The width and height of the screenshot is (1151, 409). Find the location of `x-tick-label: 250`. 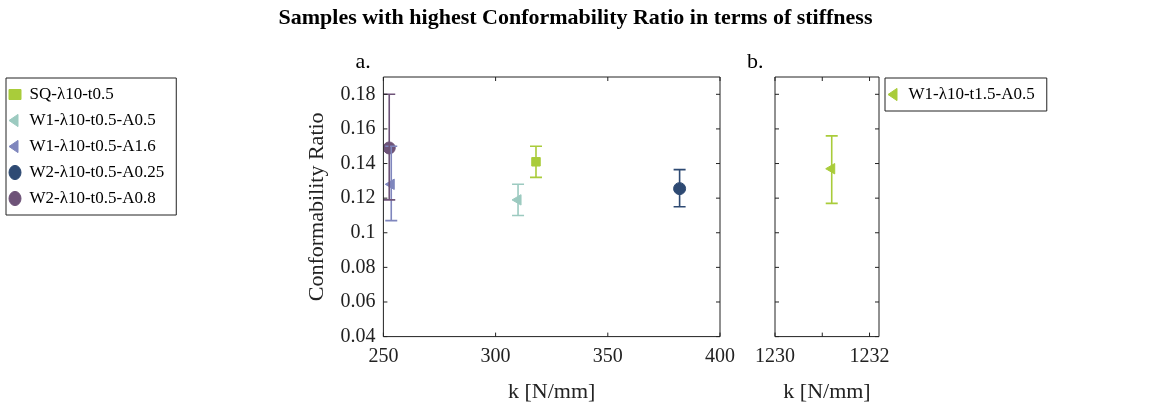

x-tick-label: 250 is located at coordinates (383, 354).